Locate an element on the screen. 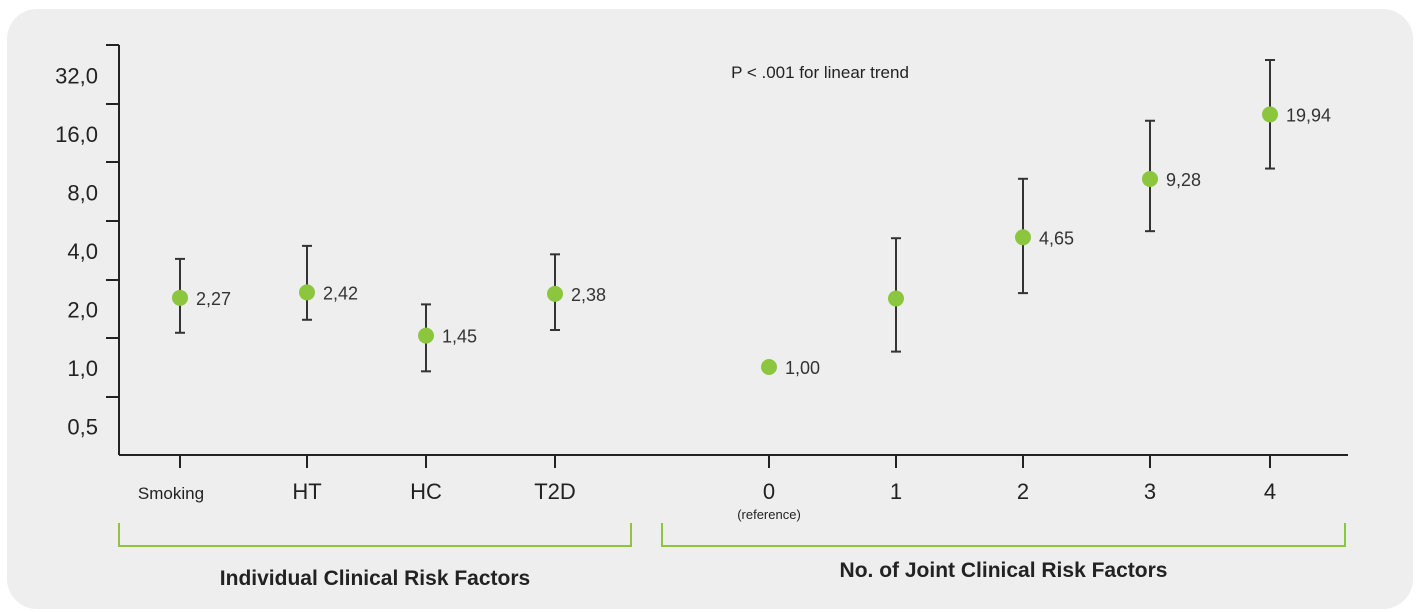 Image resolution: width=1416 pixels, height=612 pixels. y-tick-label: 8,0 is located at coordinates (82, 193).